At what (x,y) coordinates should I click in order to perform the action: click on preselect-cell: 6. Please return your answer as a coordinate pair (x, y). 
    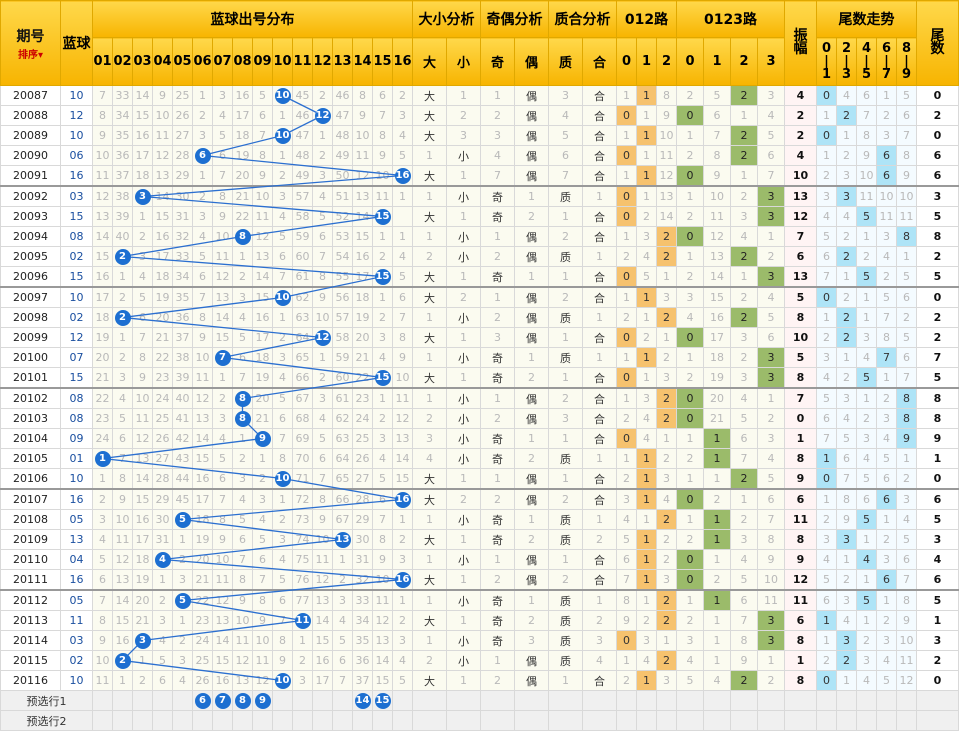
    Looking at the image, I should click on (202, 700).